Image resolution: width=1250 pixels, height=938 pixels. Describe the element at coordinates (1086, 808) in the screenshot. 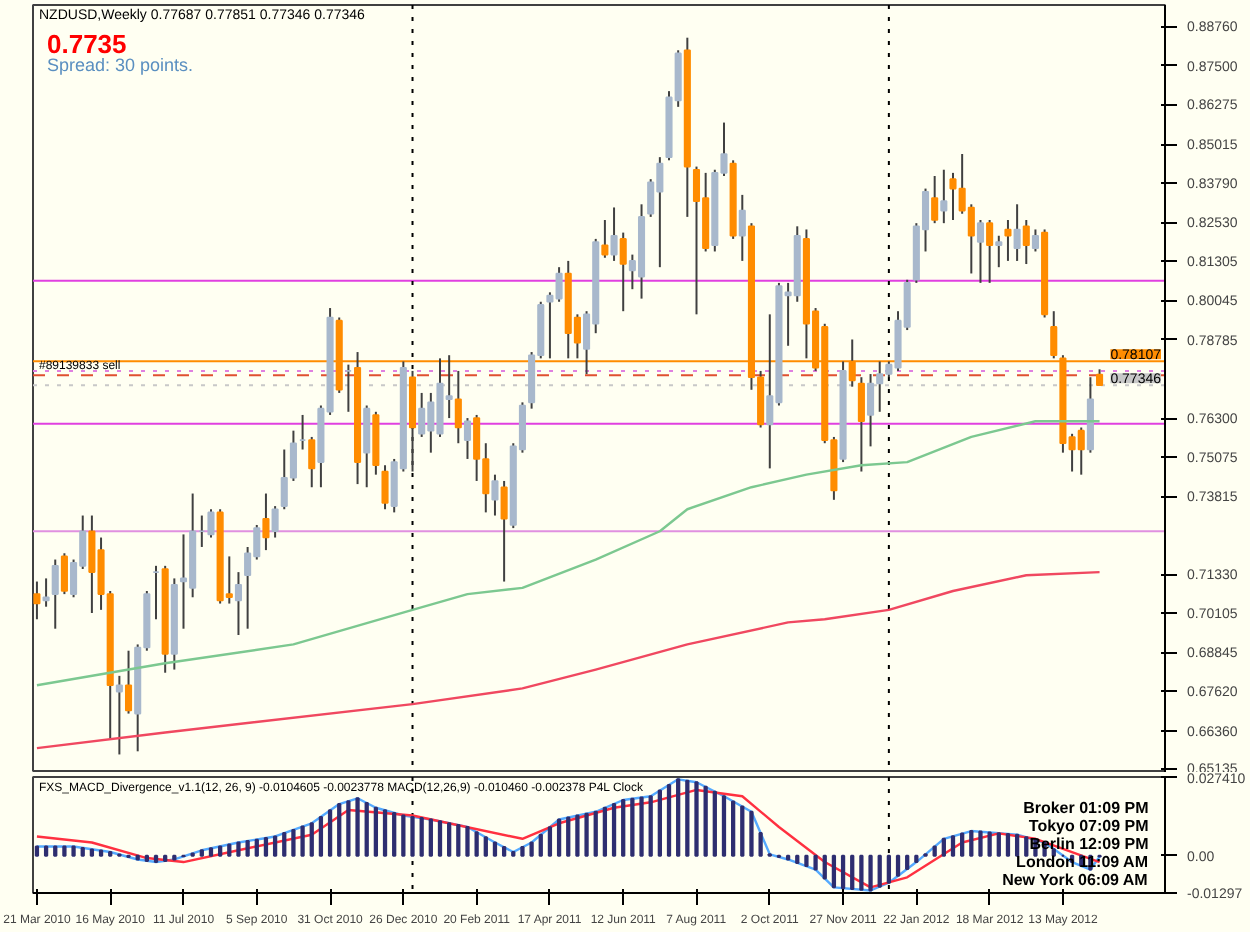

I see `annotation: Broker 01:09 PM` at that location.